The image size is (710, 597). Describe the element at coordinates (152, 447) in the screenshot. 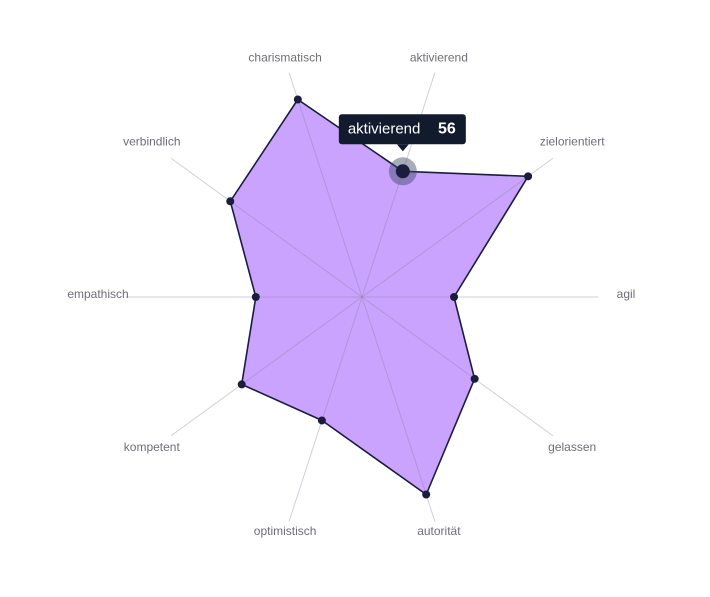

I see `axis-label: kompetent` at that location.